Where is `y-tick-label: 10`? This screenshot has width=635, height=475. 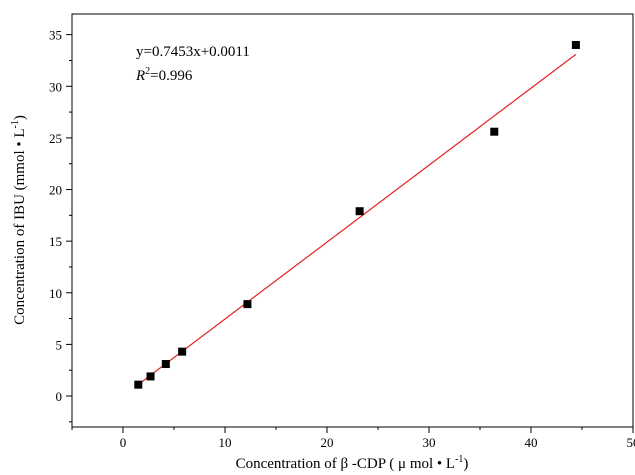 y-tick-label: 10 is located at coordinates (55, 293).